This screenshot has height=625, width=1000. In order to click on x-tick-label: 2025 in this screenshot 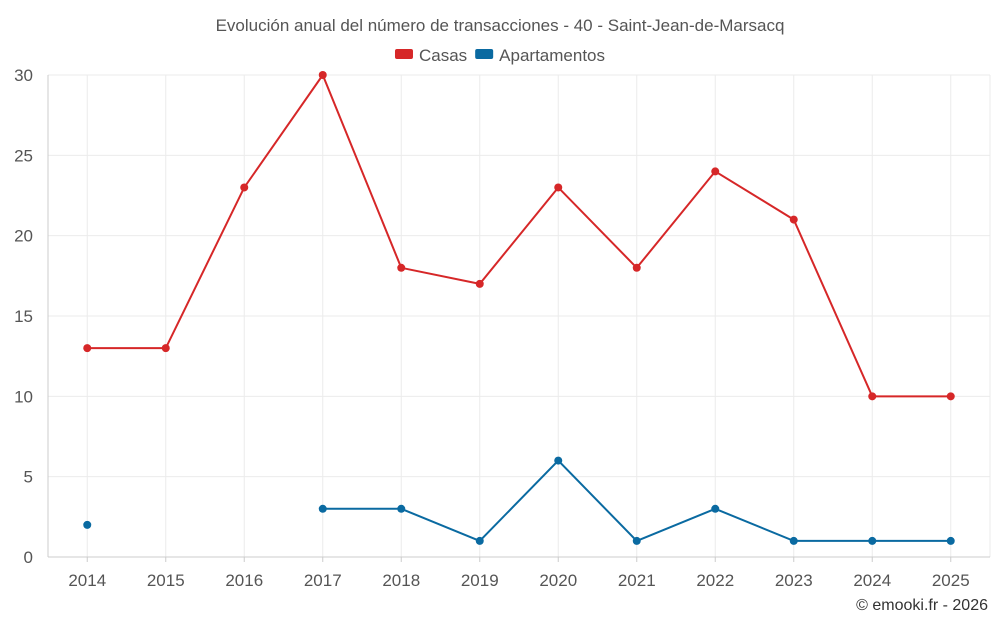, I will do `click(951, 580)`.